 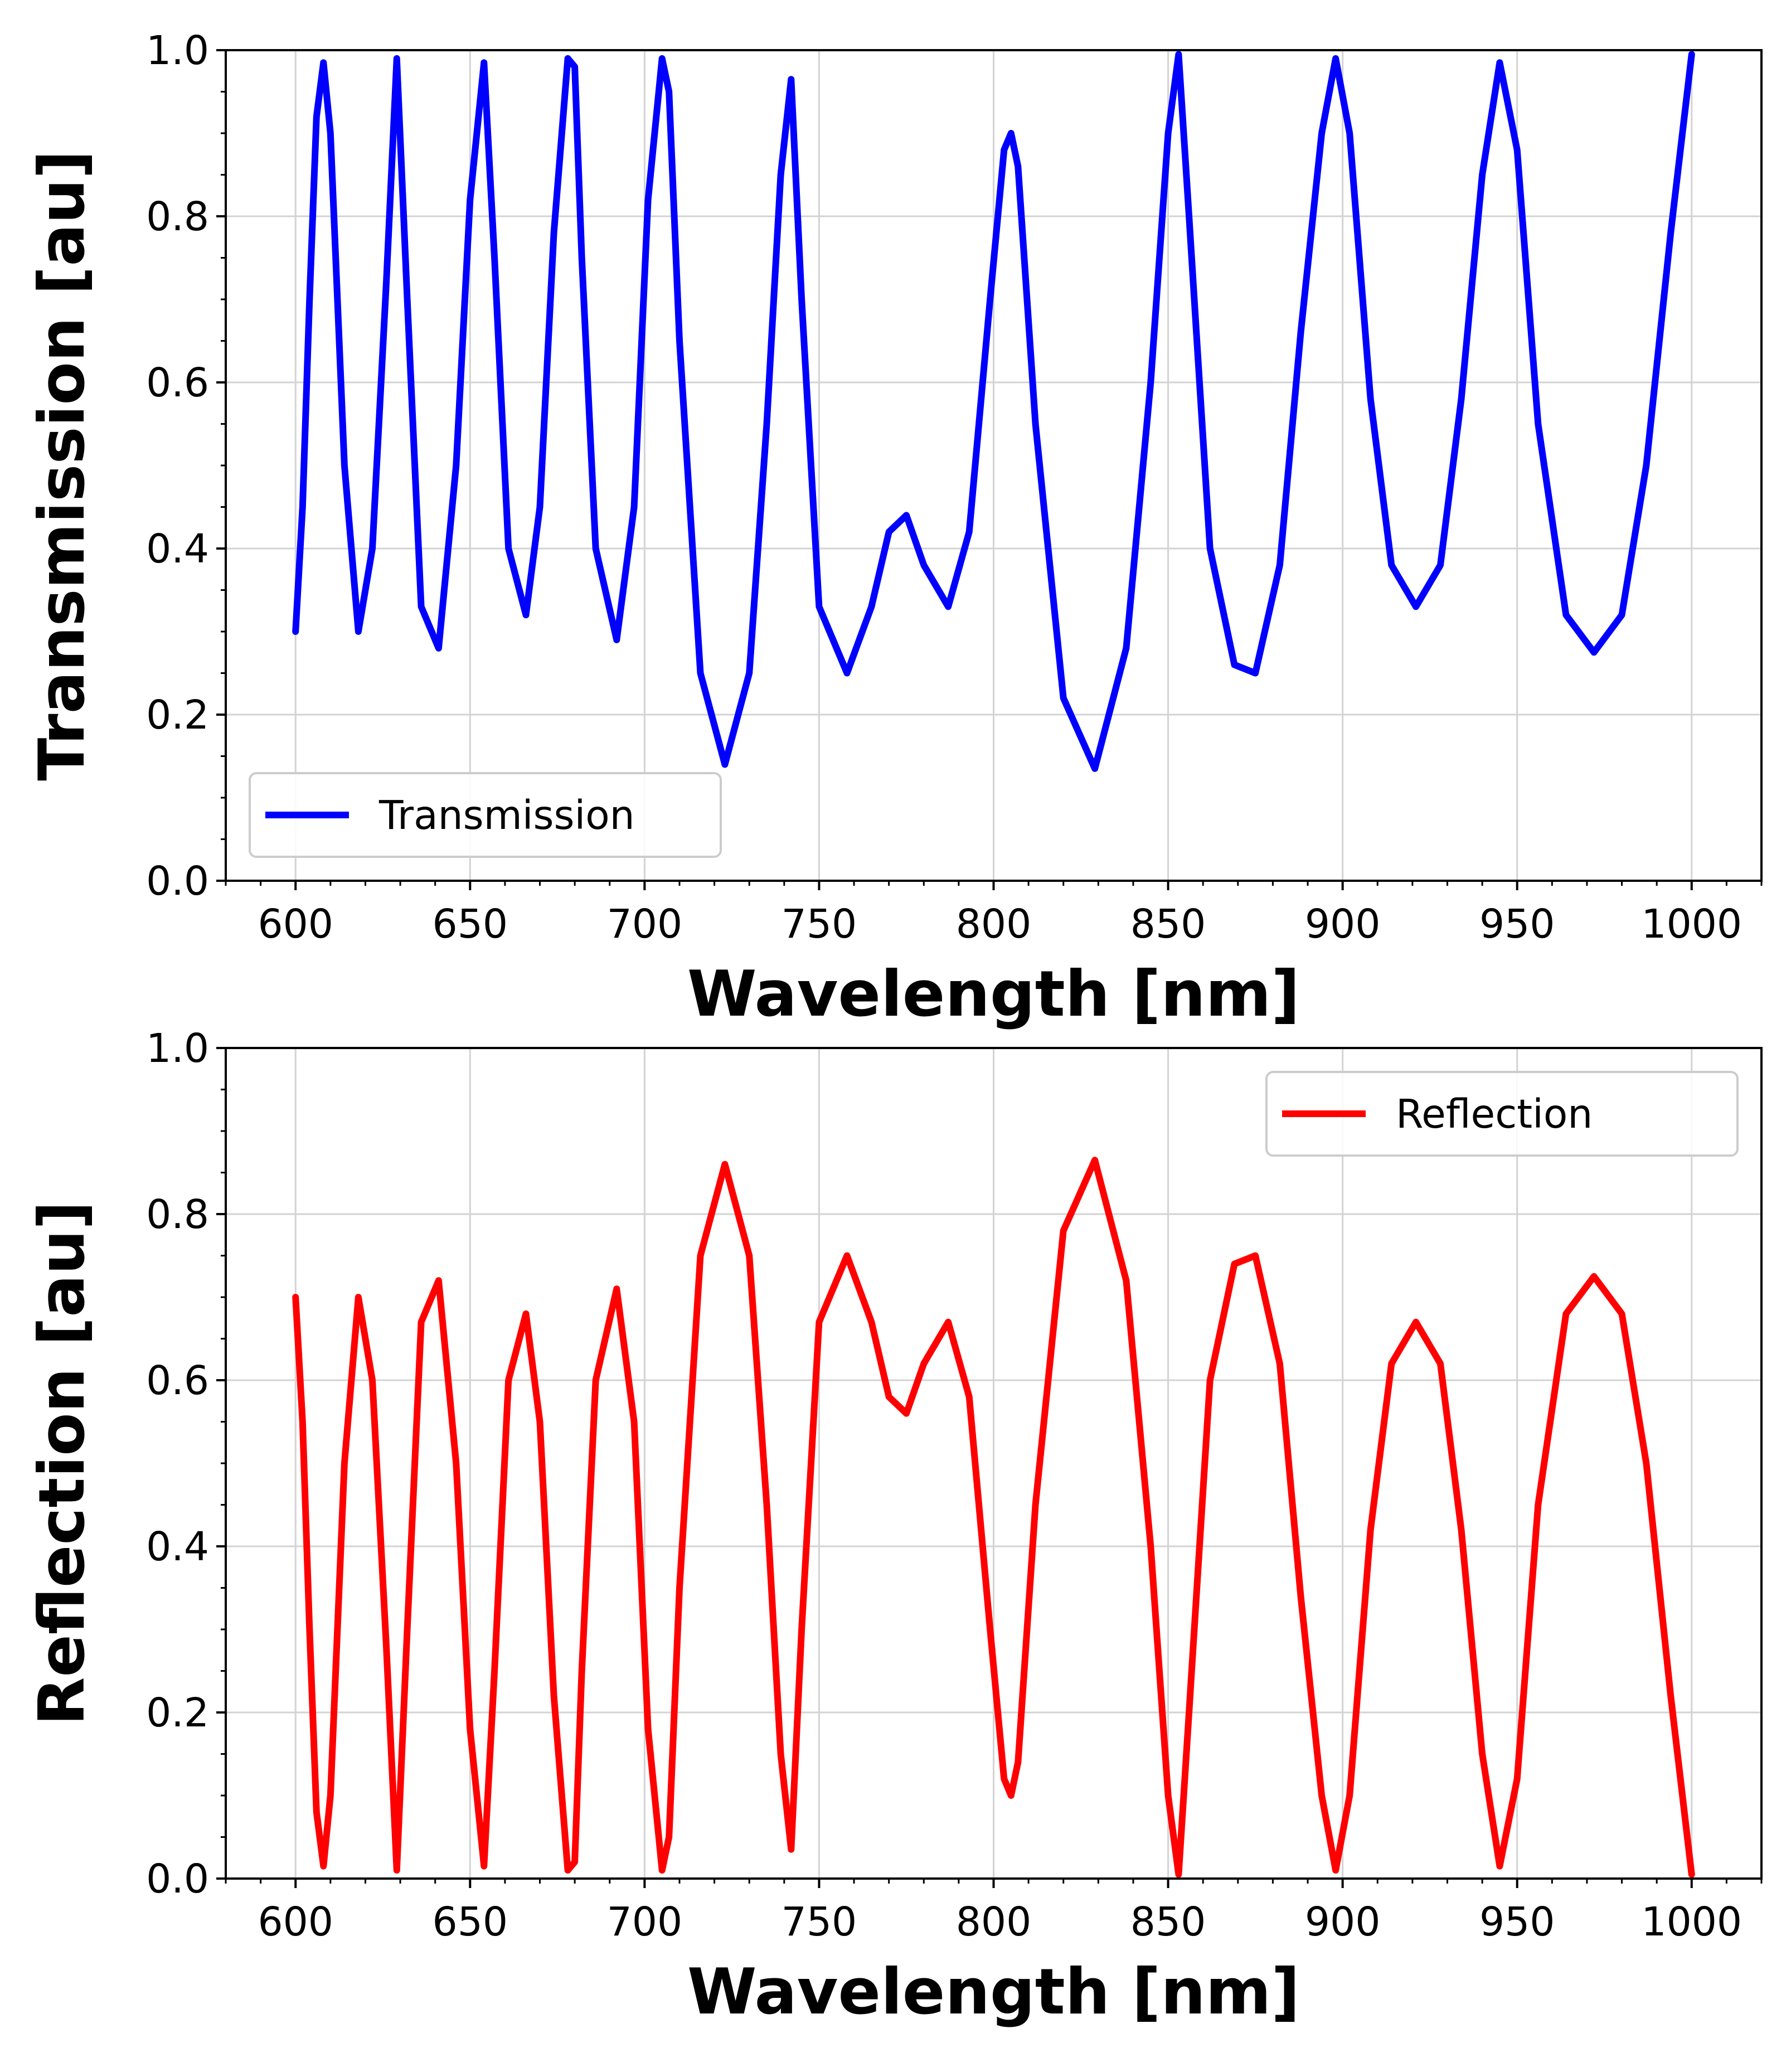 What do you see at coordinates (507, 815) in the screenshot?
I see `legend-label: Transmission` at bounding box center [507, 815].